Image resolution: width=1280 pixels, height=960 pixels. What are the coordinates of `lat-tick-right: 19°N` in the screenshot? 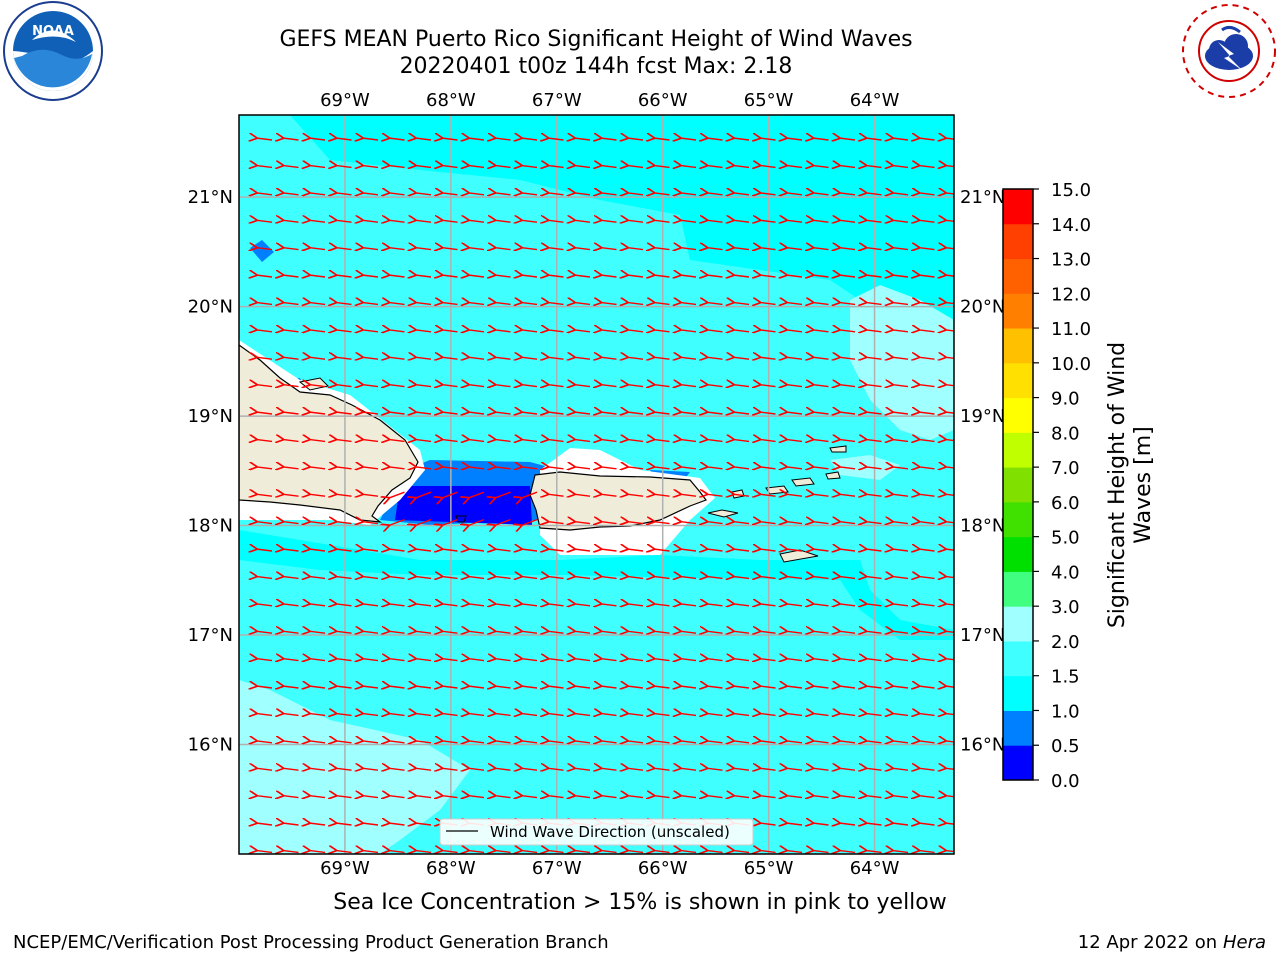 It's located at (982, 416).